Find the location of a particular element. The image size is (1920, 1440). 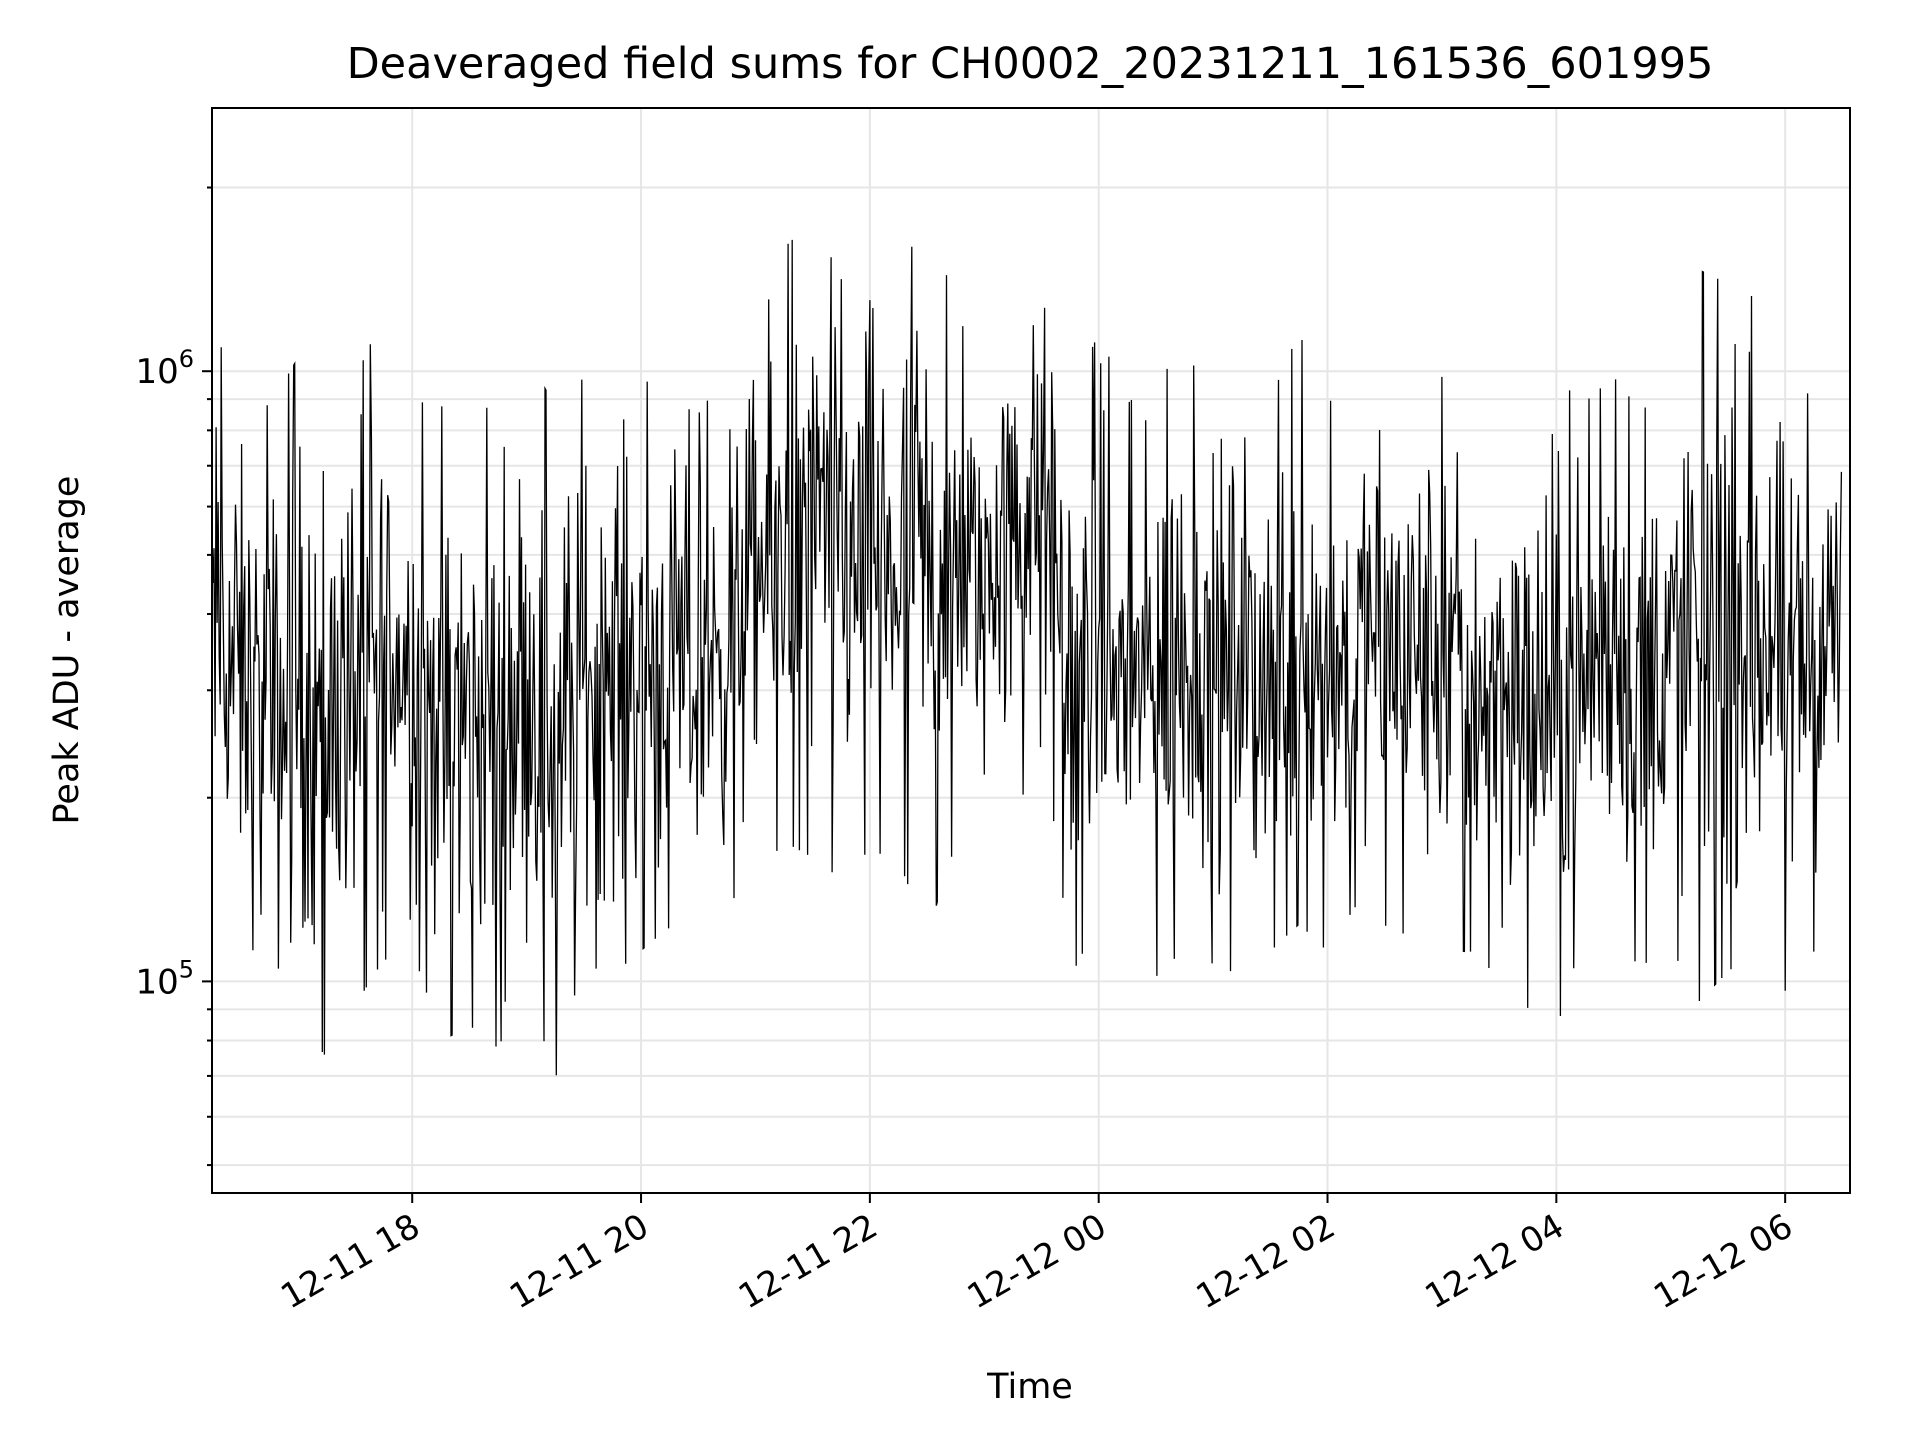

x-tick-label: 12-12 00 is located at coordinates (1037, 1261).